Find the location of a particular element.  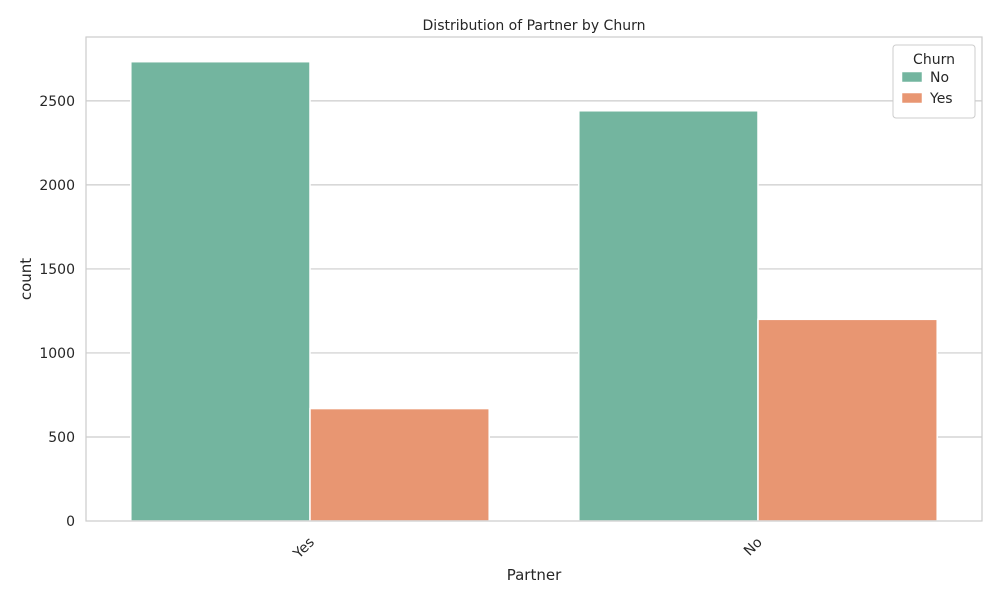

chart-title: Distribution of Partner by Churn is located at coordinates (534, 26).